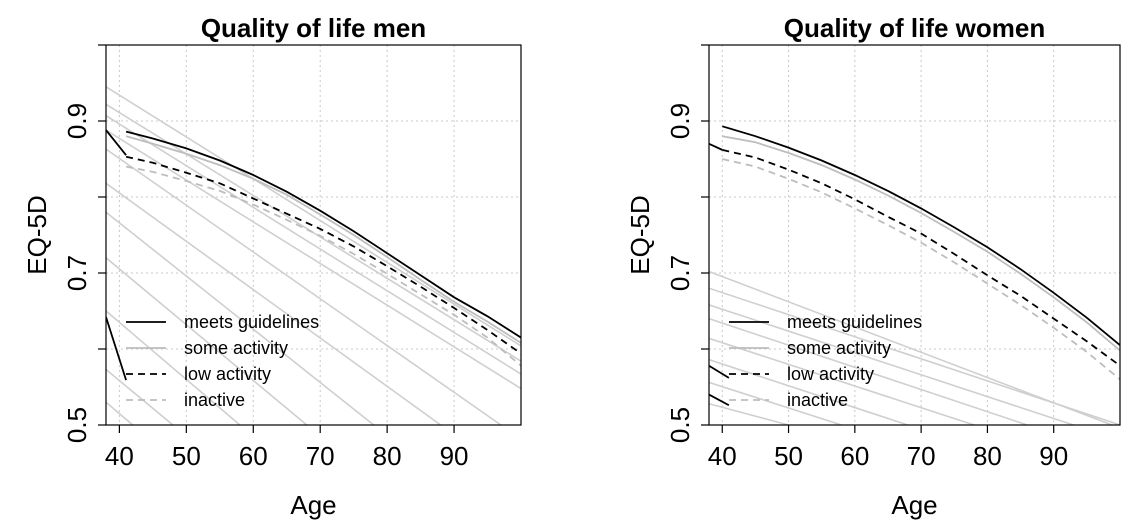  Describe the element at coordinates (788, 456) in the screenshot. I see `chart2-x-tick-label-1: 50` at that location.